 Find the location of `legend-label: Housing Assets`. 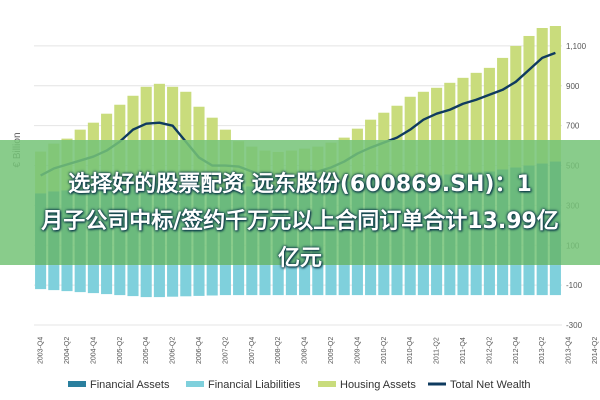

legend-label: Housing Assets is located at coordinates (378, 385).